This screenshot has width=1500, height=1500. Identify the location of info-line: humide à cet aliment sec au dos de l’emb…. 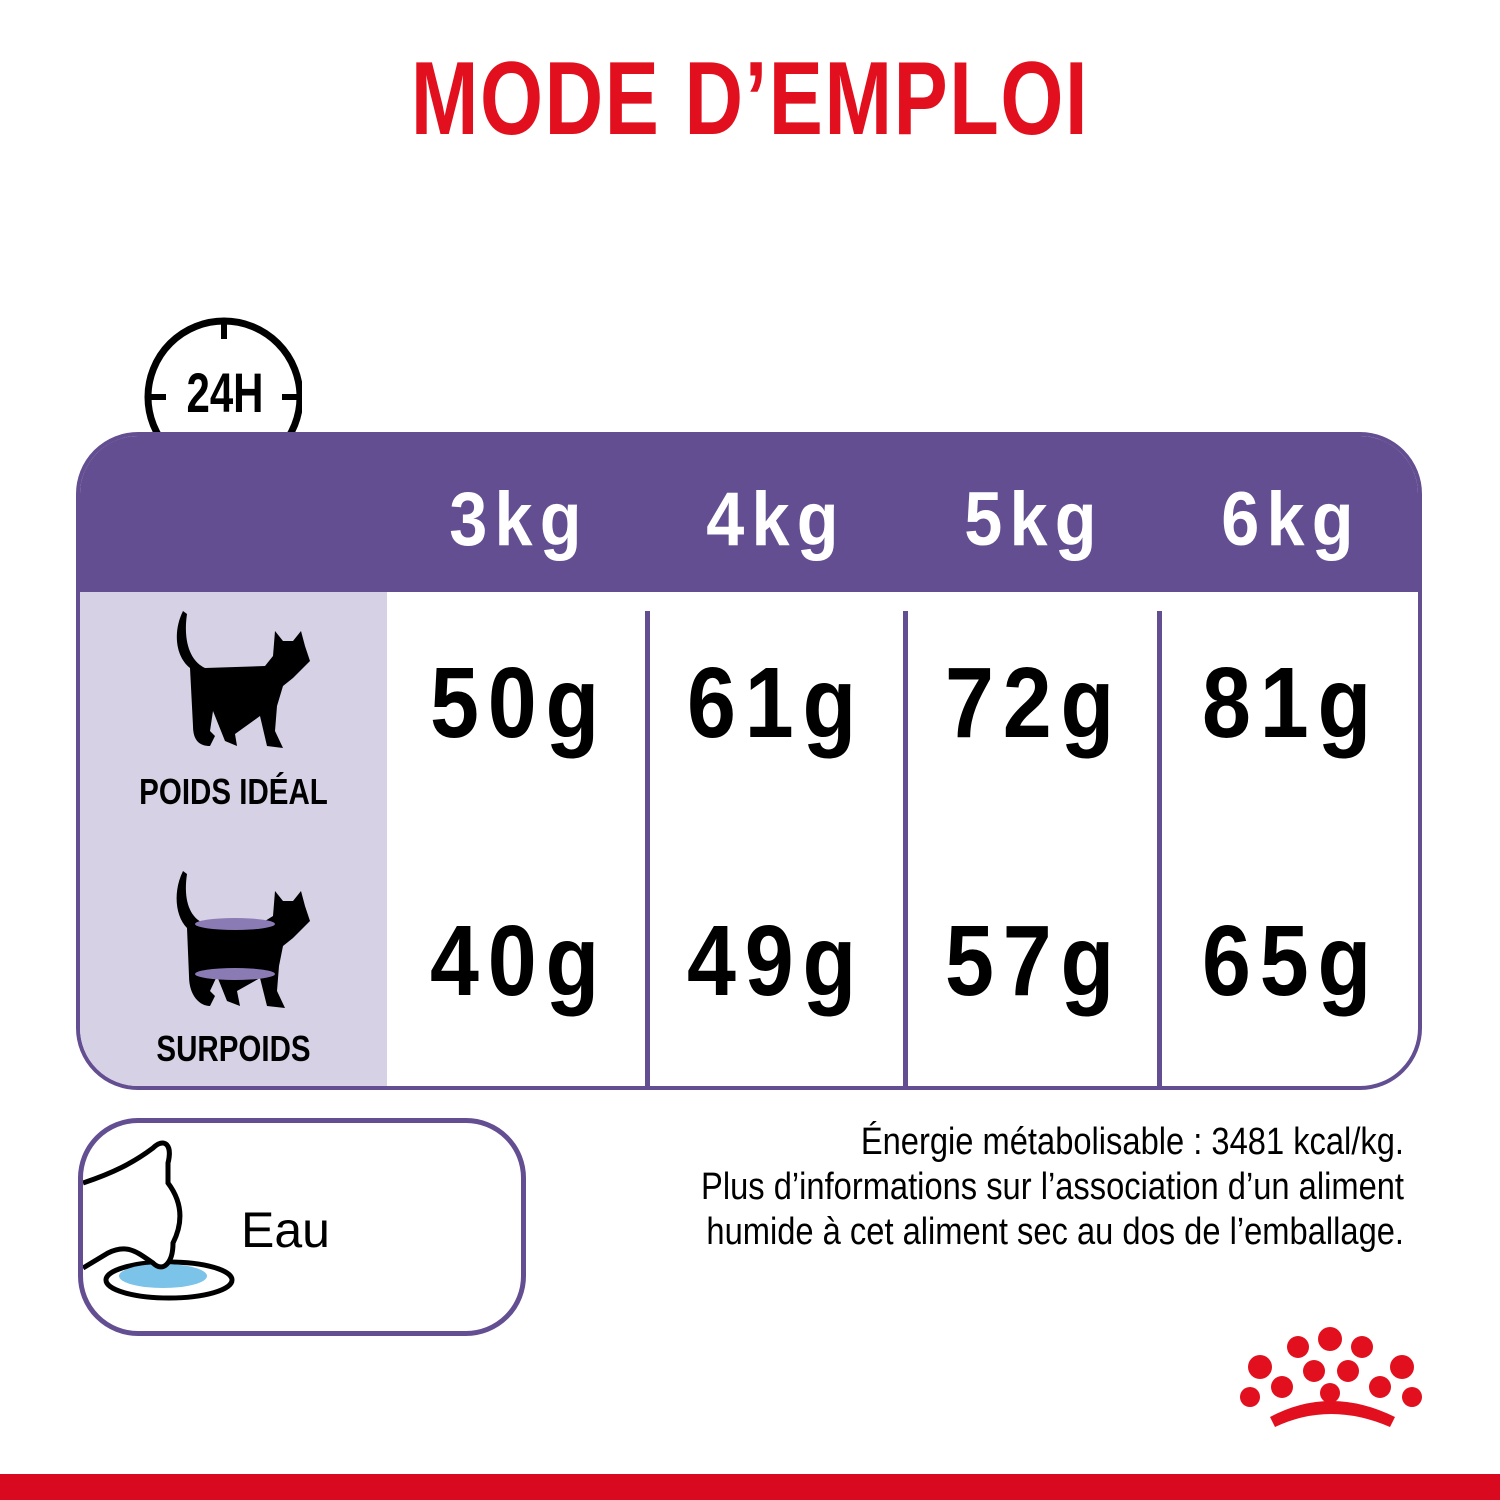
(1055, 1232).